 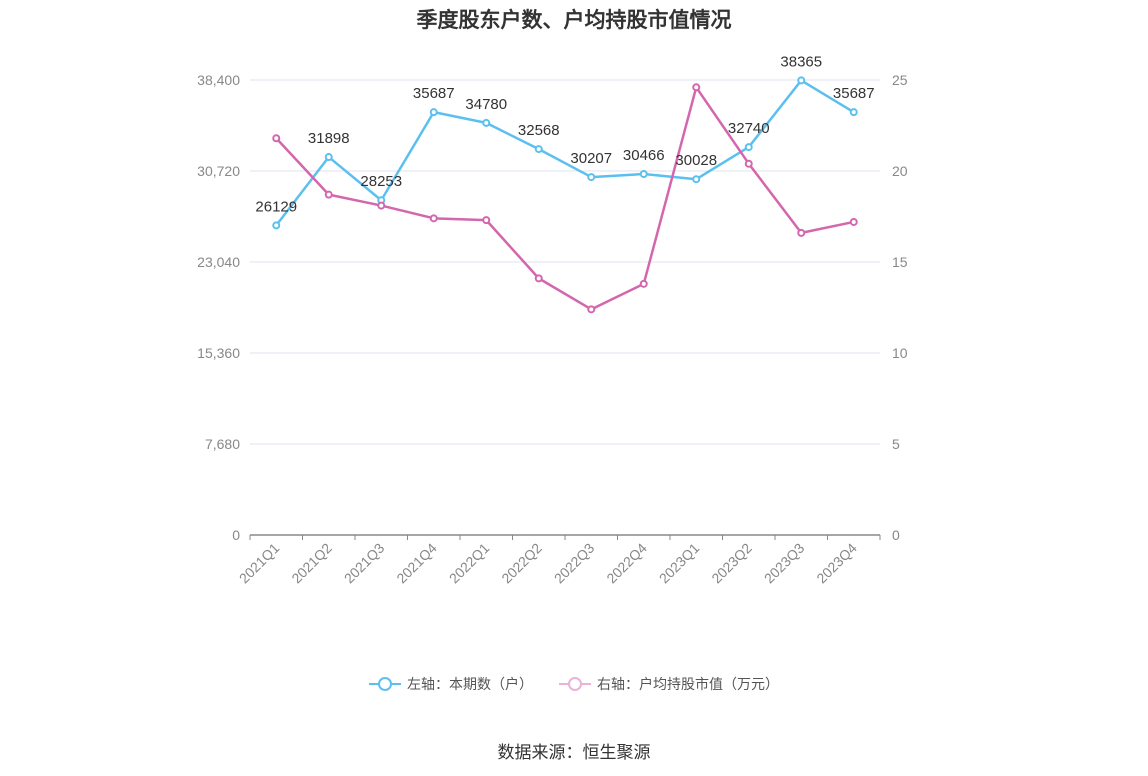 I want to click on data-label: 30207, so click(x=591, y=158).